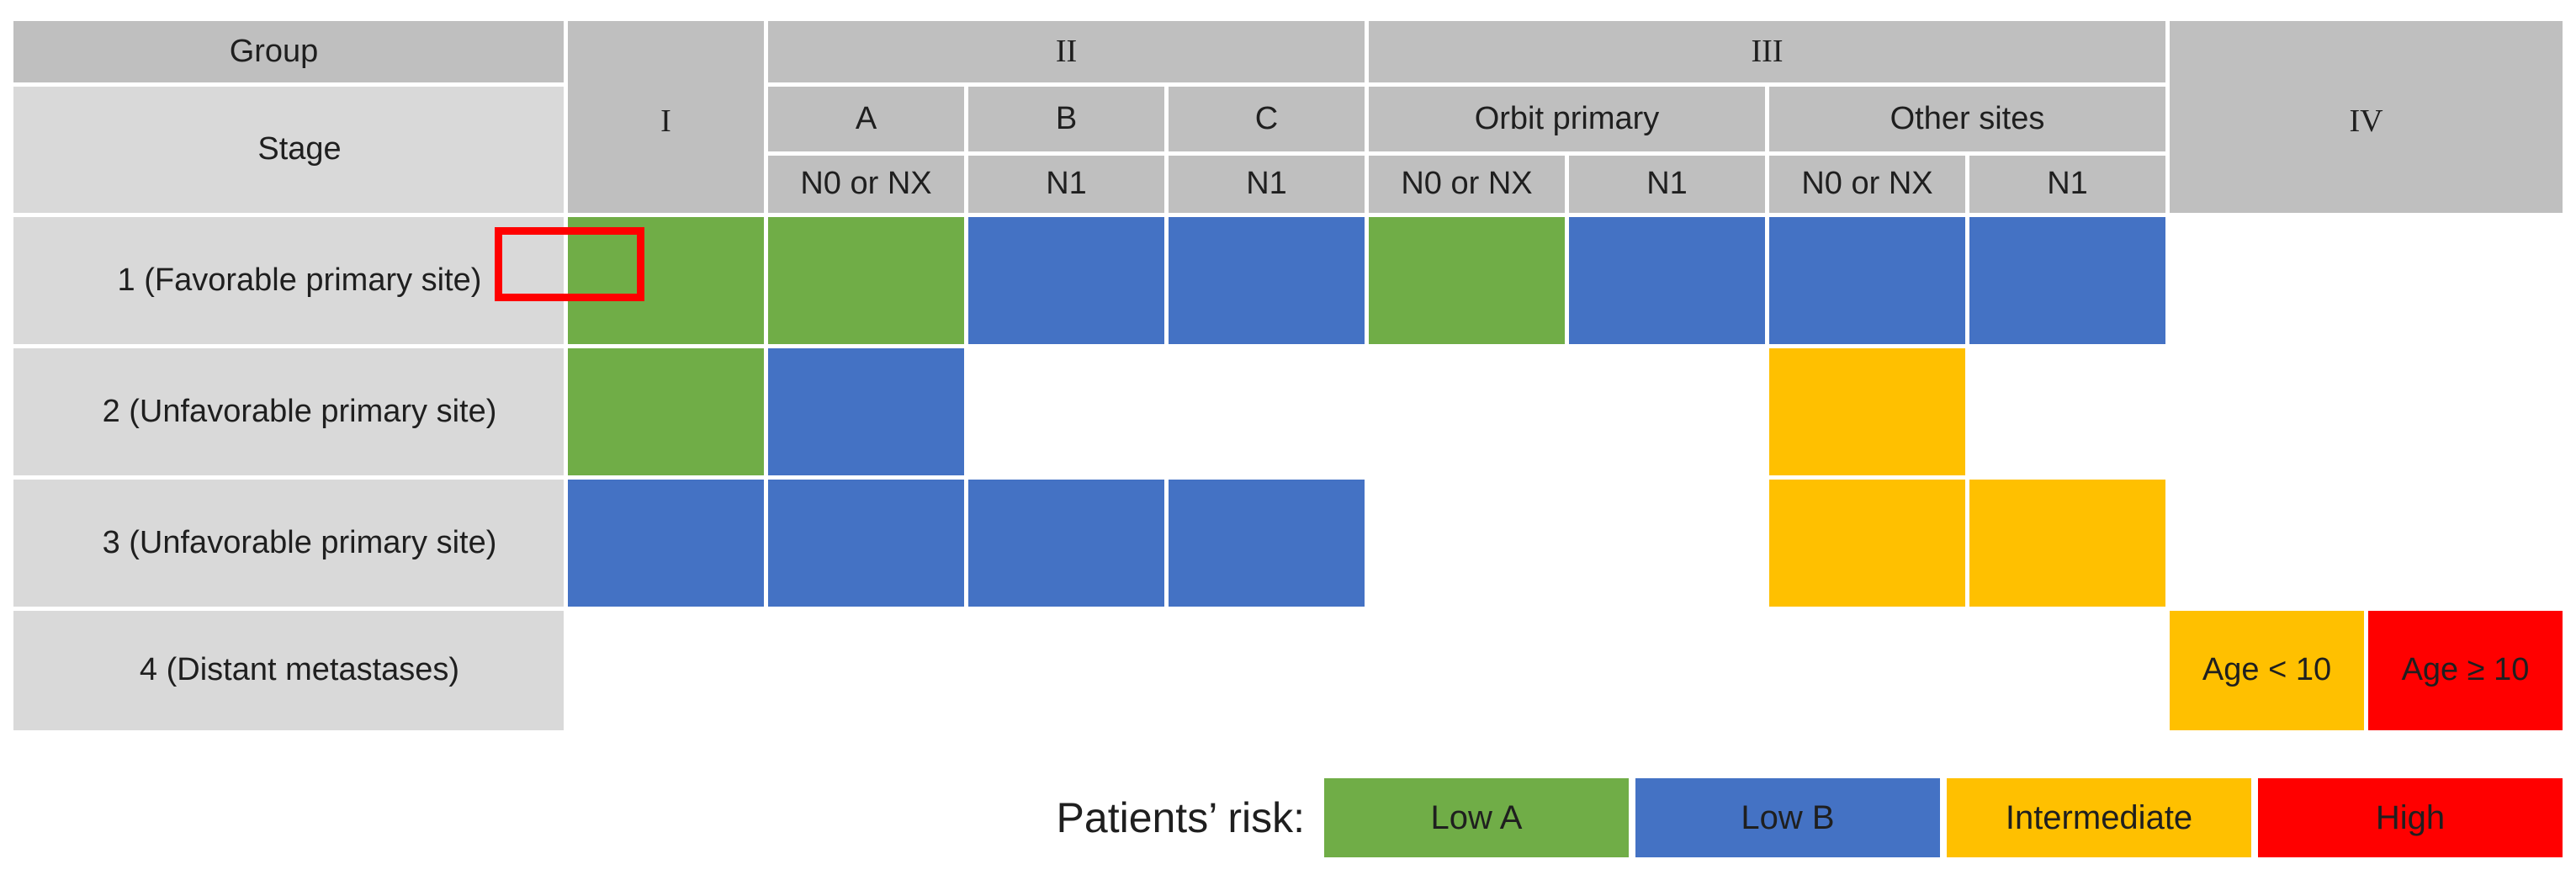 Image resolution: width=2576 pixels, height=875 pixels. I want to click on sub-header-a: A, so click(866, 119).